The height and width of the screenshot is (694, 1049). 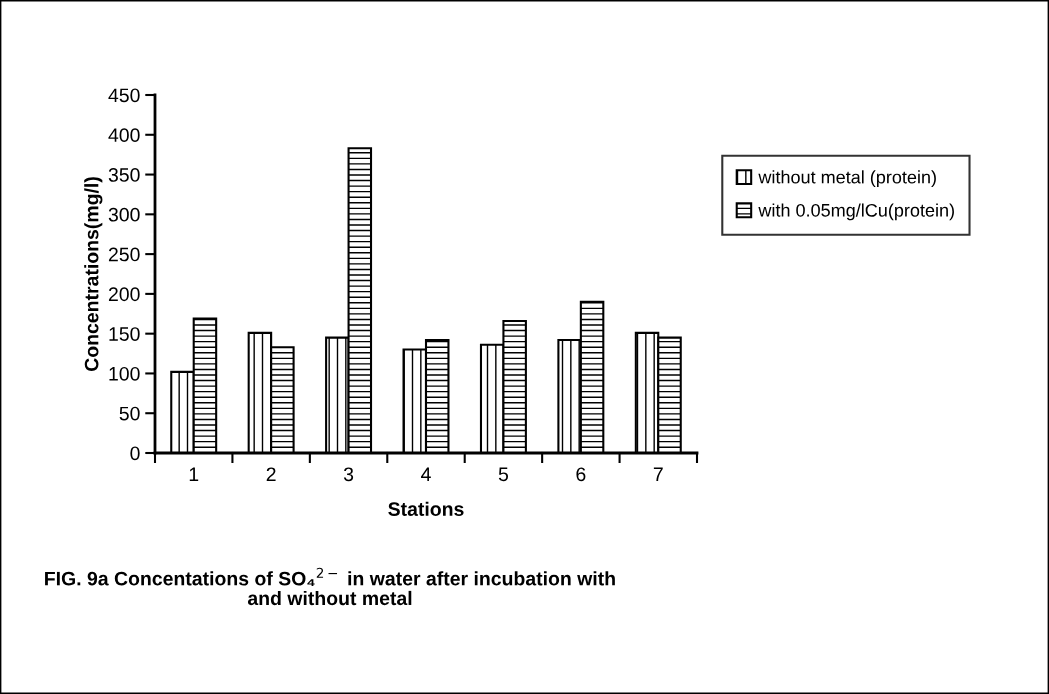 What do you see at coordinates (847, 179) in the screenshot?
I see `legend-label: without metal (protein)` at bounding box center [847, 179].